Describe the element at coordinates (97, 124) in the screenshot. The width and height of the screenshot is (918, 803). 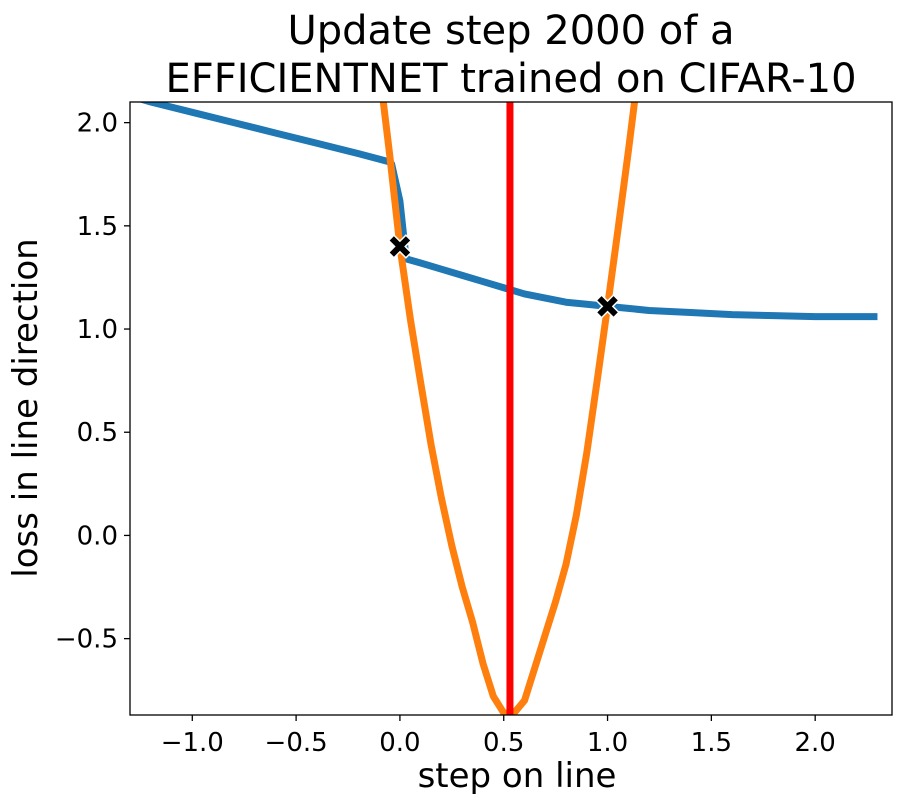
I see `y-tick-label: 2.0` at that location.